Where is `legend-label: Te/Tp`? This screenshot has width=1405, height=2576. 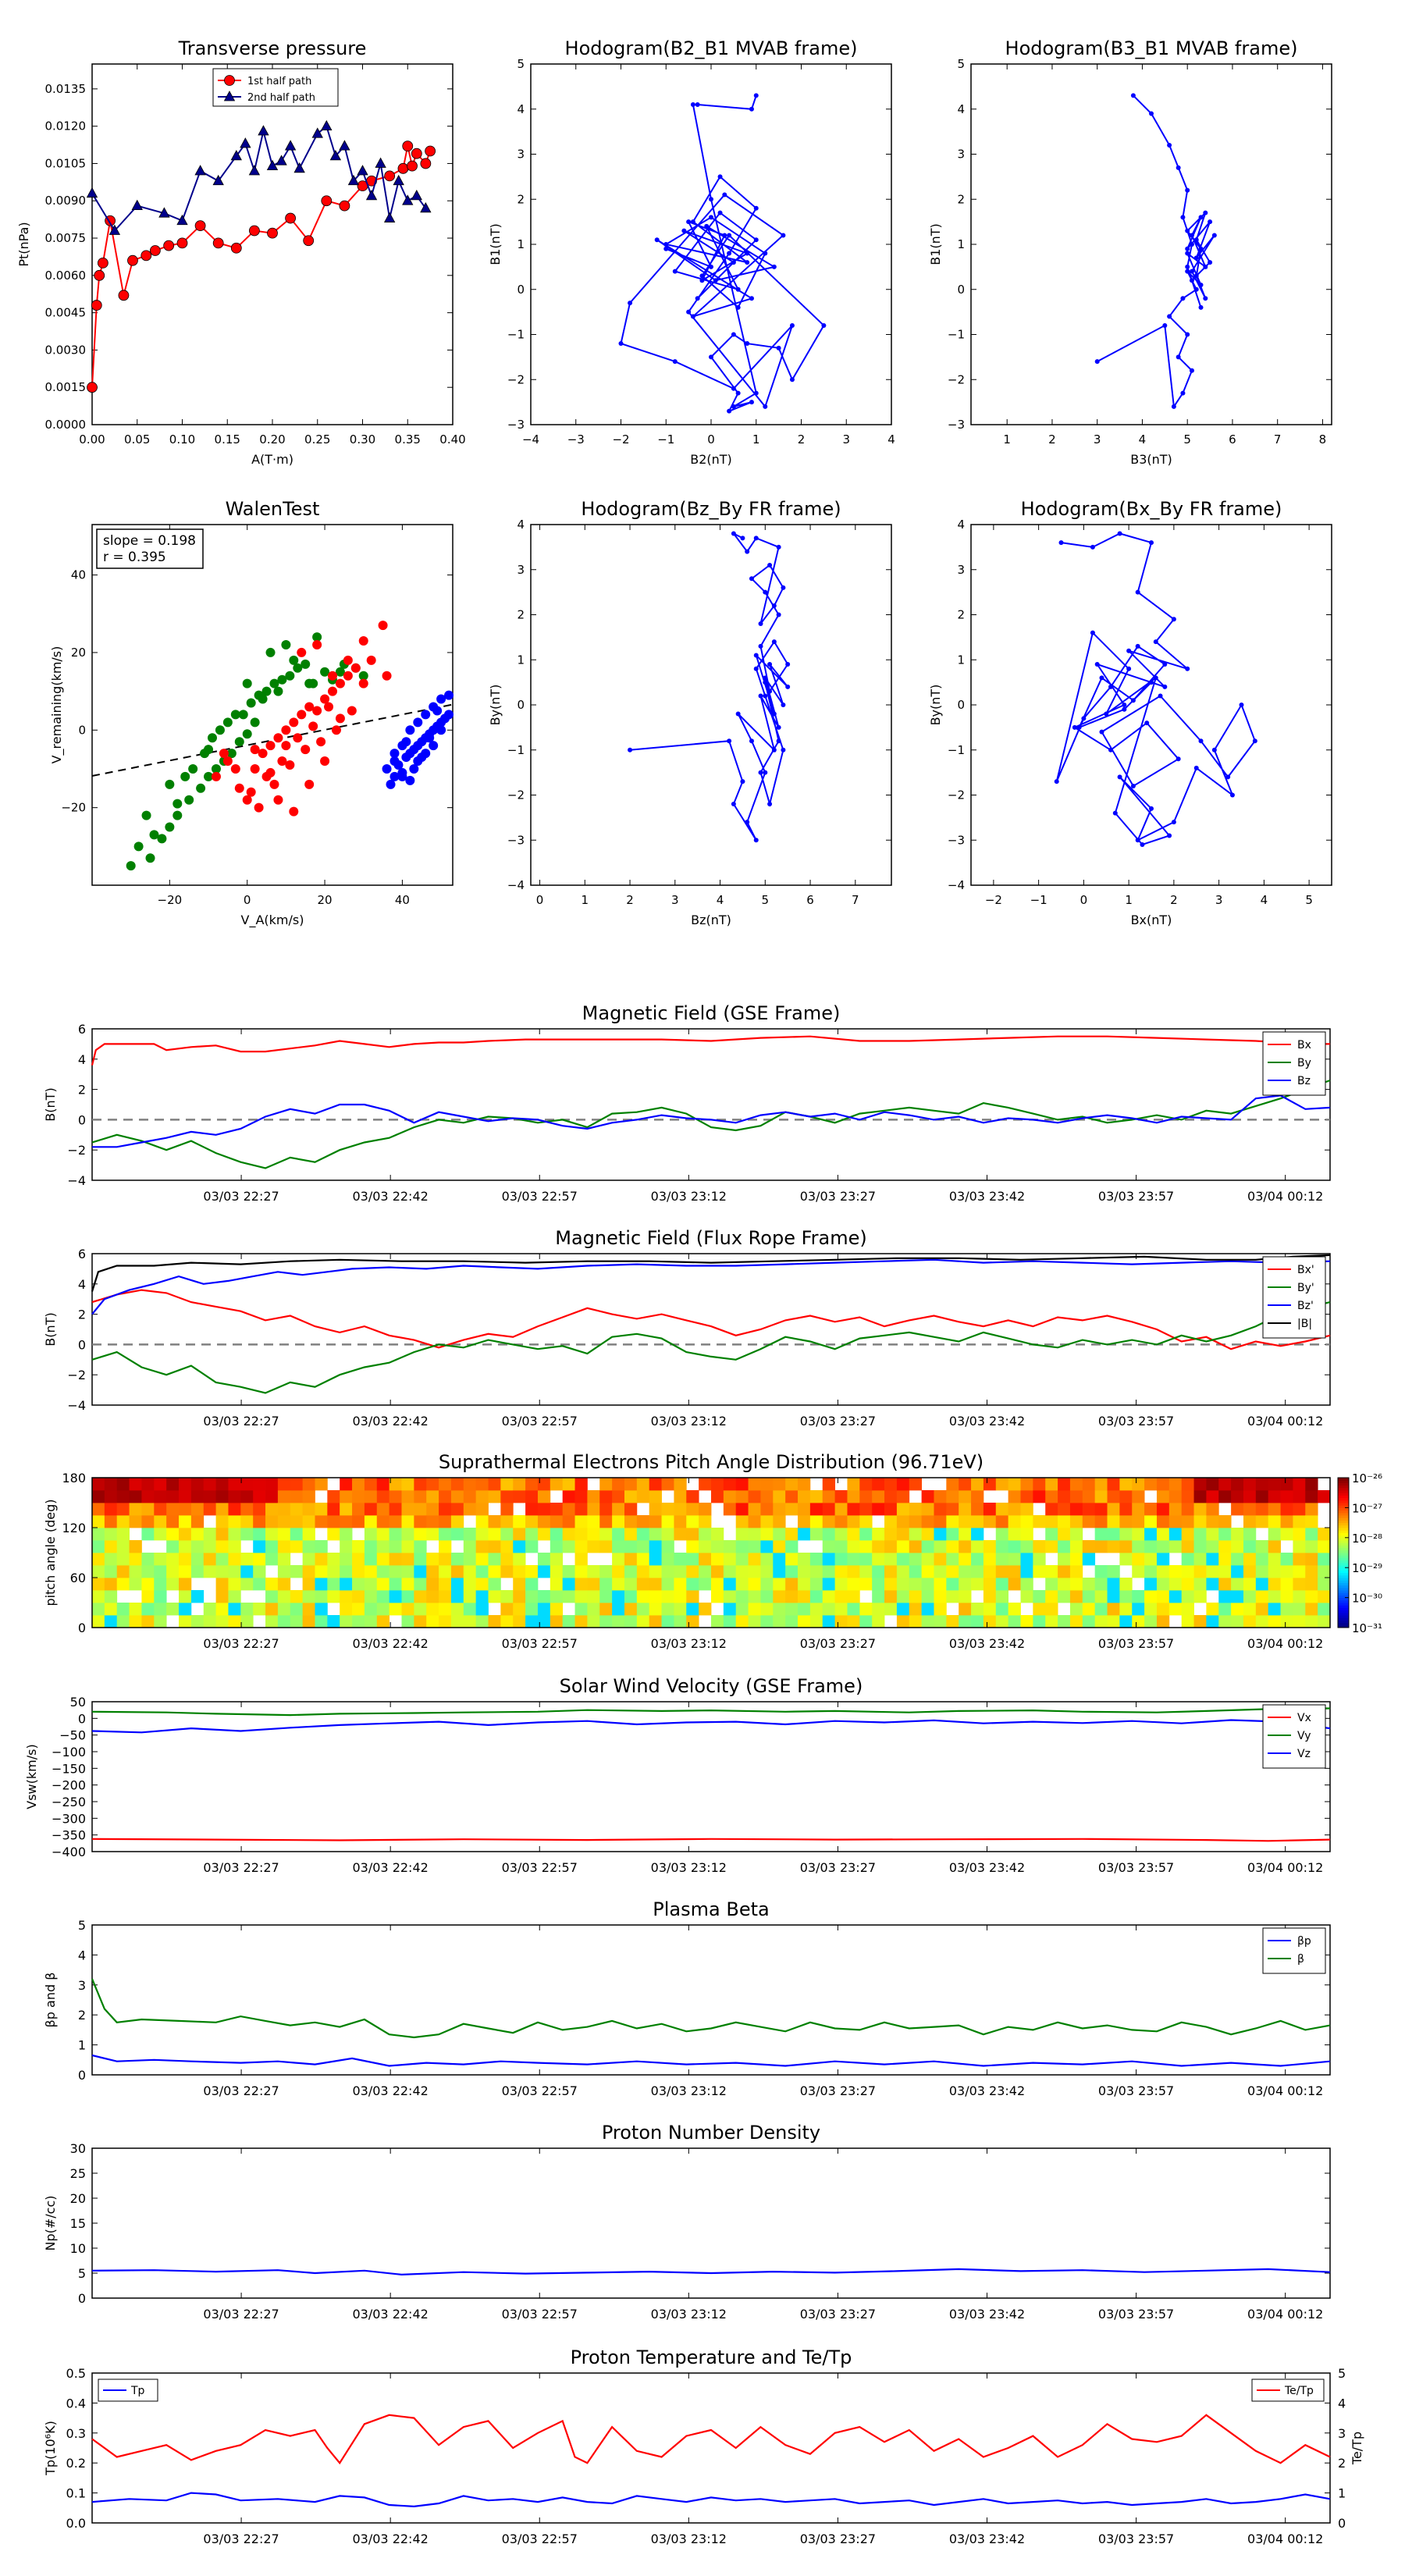
legend-label: Te/Tp is located at coordinates (1299, 2391).